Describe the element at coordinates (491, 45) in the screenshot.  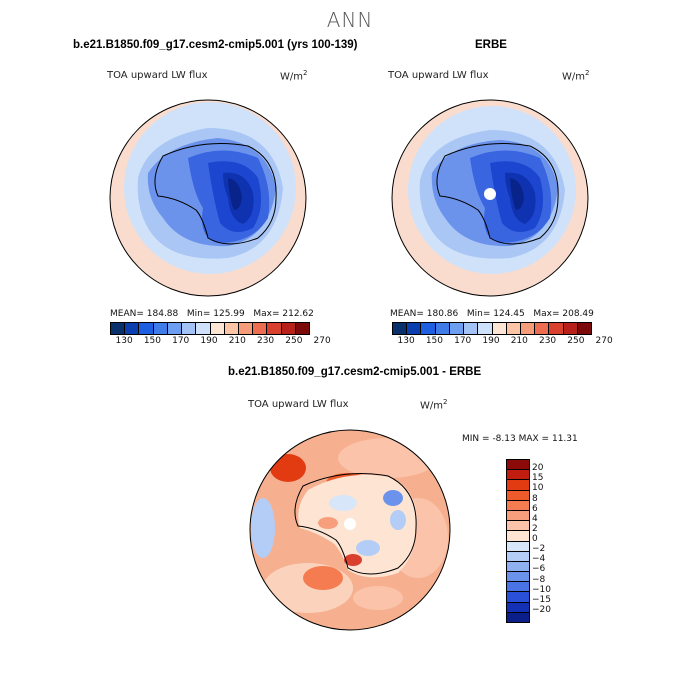
I see `obs-panel-title: ERBE` at that location.